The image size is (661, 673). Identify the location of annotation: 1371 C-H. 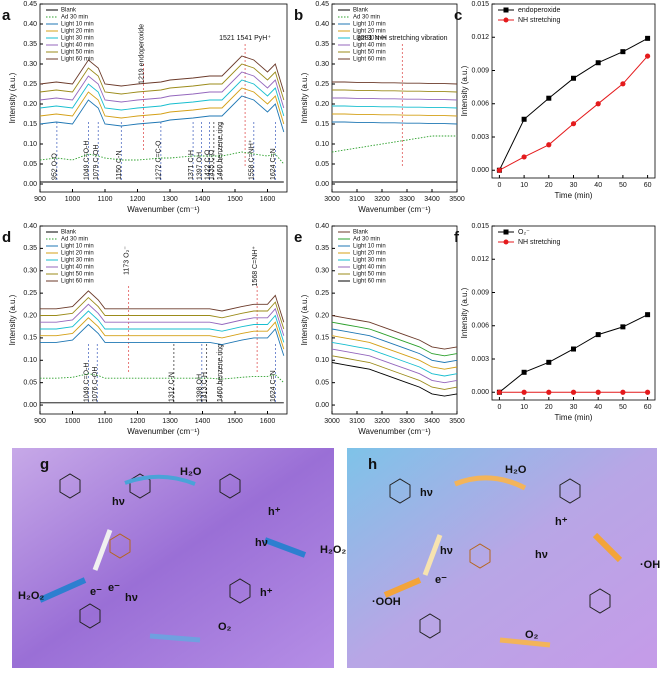
(191, 165).